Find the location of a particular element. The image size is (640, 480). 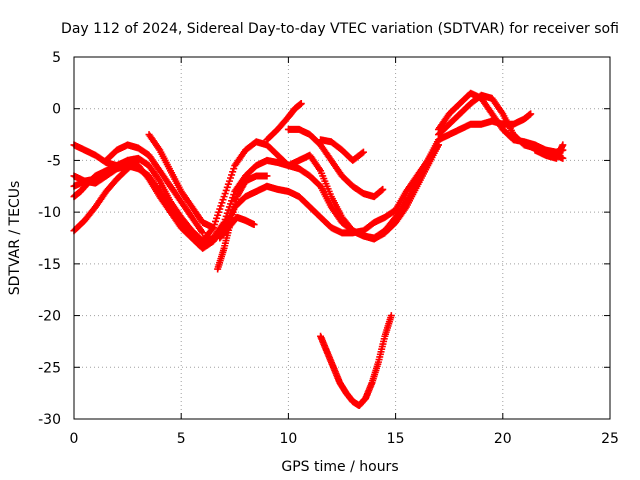

y-tick-label: -20 is located at coordinates (49, 317).